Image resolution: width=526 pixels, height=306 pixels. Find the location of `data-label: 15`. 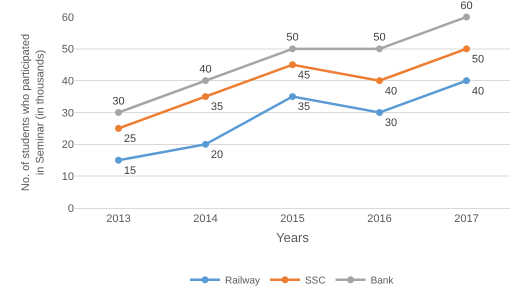

data-label: 15 is located at coordinates (130, 170).